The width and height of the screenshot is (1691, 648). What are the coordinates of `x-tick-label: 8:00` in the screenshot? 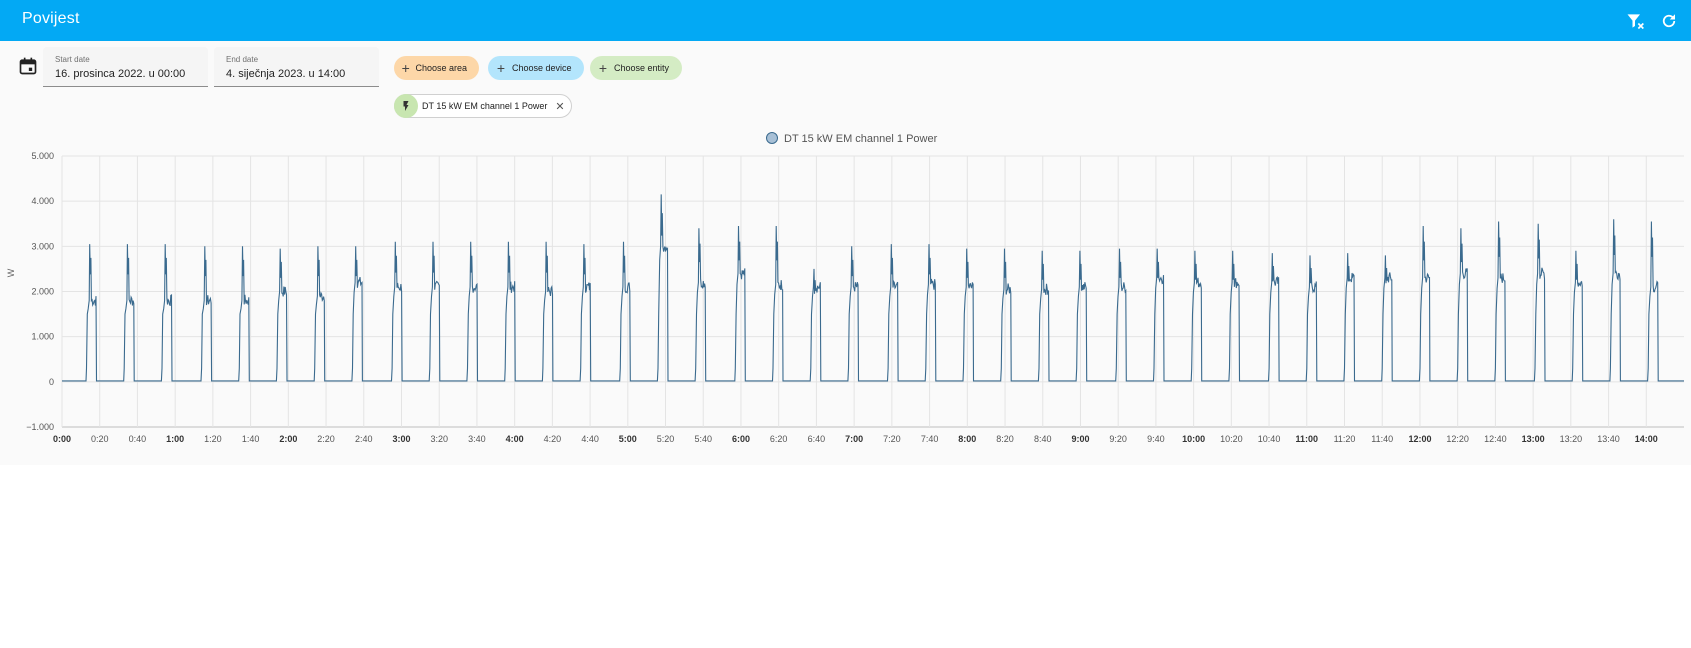 It's located at (967, 439).